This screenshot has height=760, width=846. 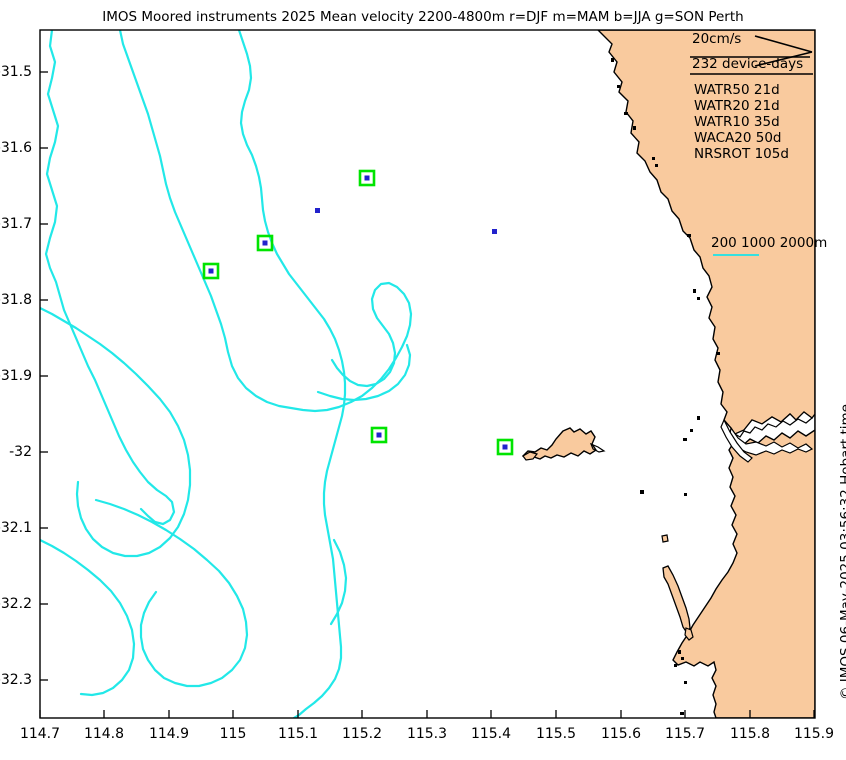 I want to click on contour-2000m, so click(x=110, y=278).